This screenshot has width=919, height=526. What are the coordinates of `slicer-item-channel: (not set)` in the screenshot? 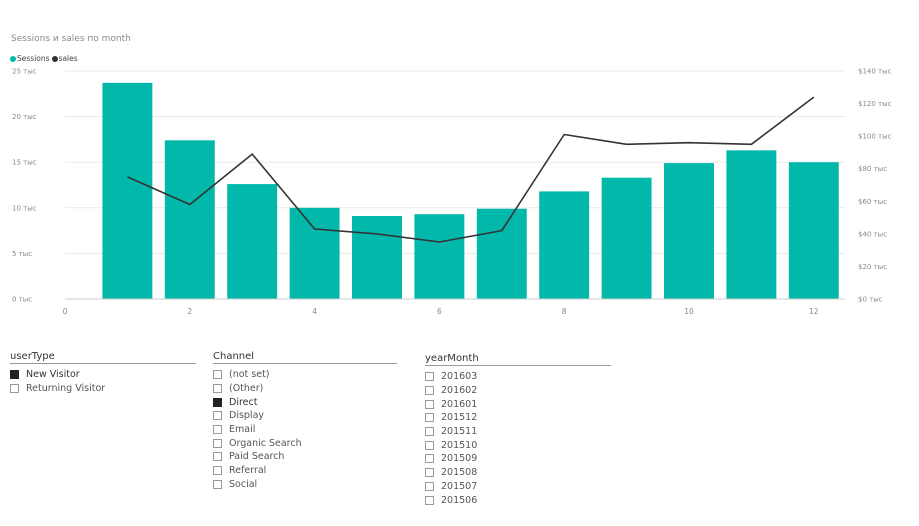 It's located at (305, 375).